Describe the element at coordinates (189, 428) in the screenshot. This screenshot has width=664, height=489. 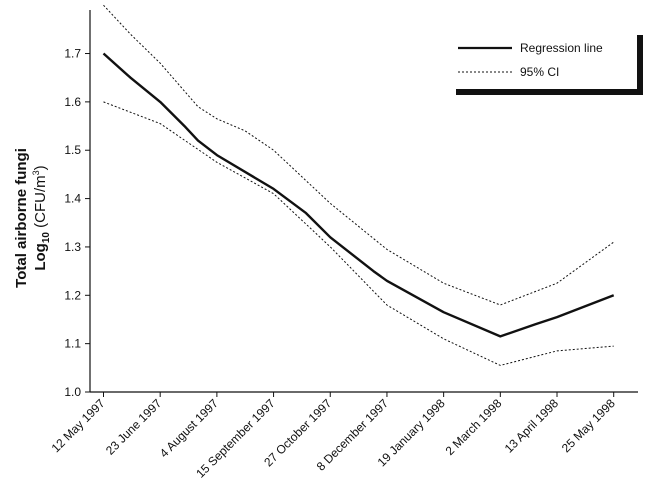
I see `x-tick-label: 4 August 1997` at that location.